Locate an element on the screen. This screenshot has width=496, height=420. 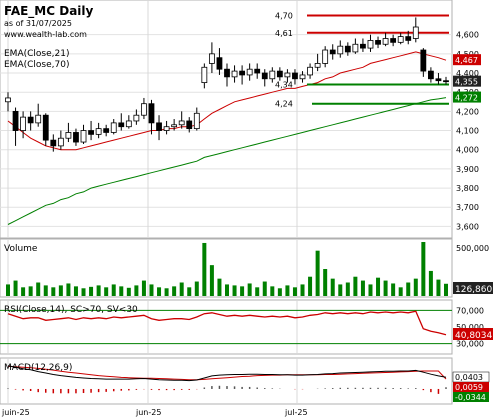
volume-pane: 500,000 Volume 126,860 is located at coordinates (246, 268).